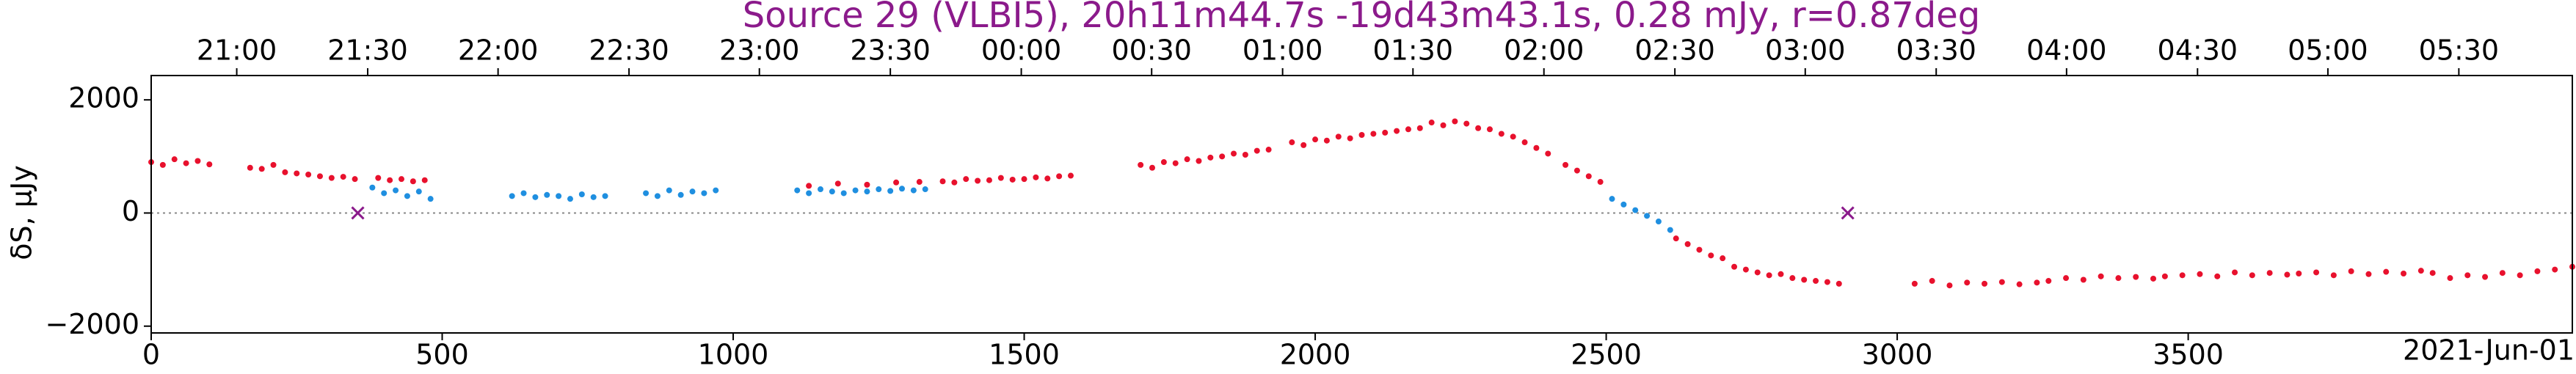  I want to click on top-tick-label: 04:00, so click(2066, 50).